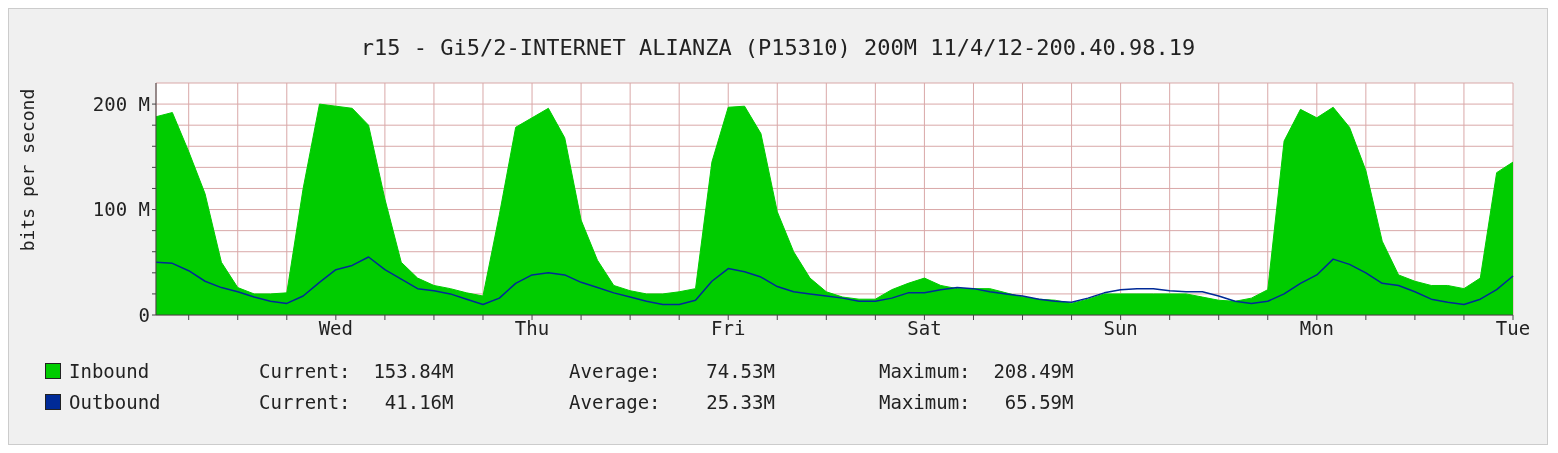  I want to click on x-tick-label: Tue, so click(1513, 328).